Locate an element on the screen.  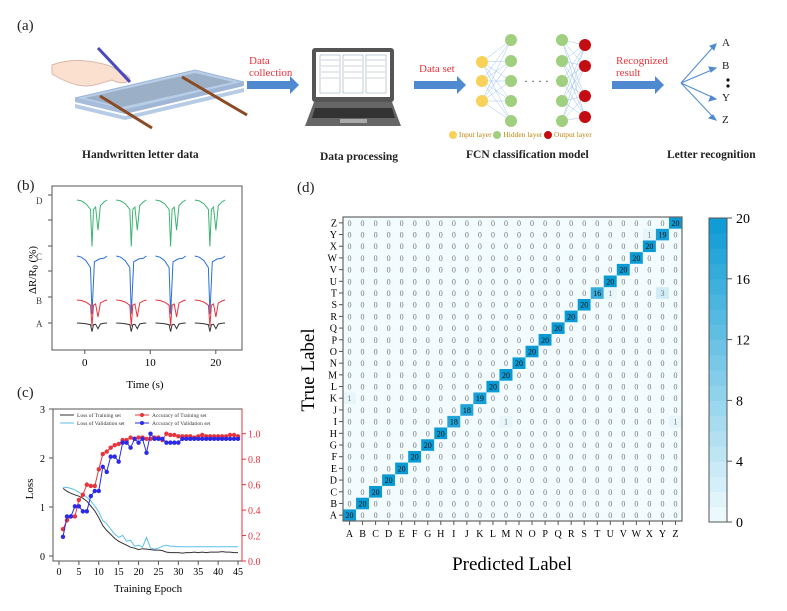
network-connection is located at coordinates (496, 91).